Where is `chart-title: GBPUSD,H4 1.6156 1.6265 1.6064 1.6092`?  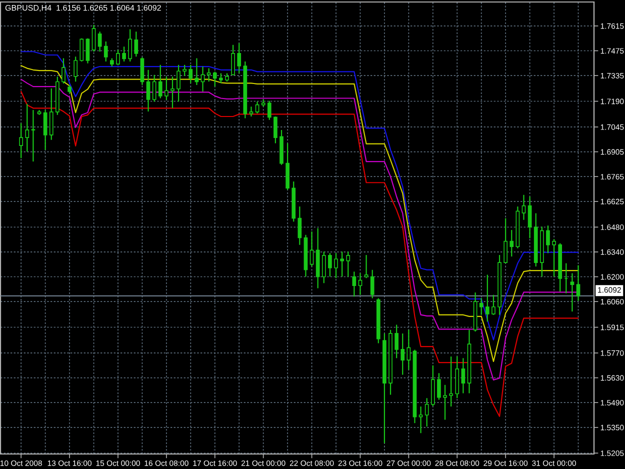
chart-title: GBPUSD,H4 1.6156 1.6265 1.6064 1.6092 is located at coordinates (83, 8).